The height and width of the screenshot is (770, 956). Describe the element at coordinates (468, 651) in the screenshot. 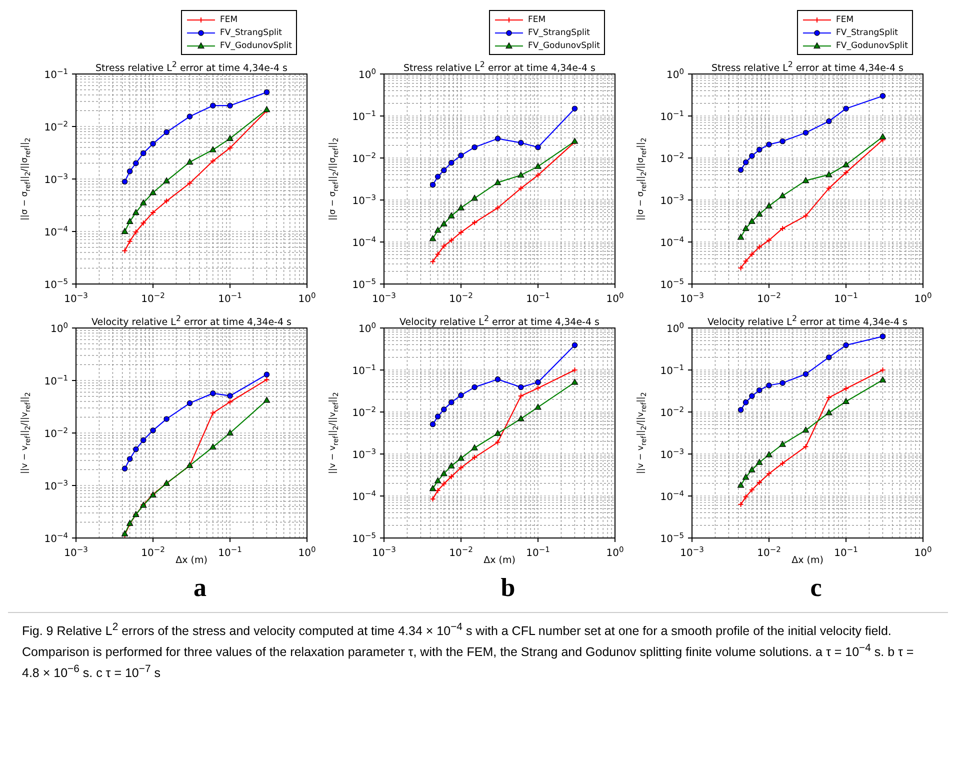

I see `text: Fig. 9 Relative L$^{2}$ errors of the stress and velocity computed at time 4.34 × 10$^{−4}$ s with a CFL number set at one for a smooth profile of the initial velocity field. Comparison is performed for three values of the relaxation parameter τ, with the FEM, the Strang and Godunov splitting finite volume solutions. a τ = 10$^{−4}$ s. b τ = 4.8 × 10$^{−6}$ s. c τ = 10$^{−7}$ s` at that location.